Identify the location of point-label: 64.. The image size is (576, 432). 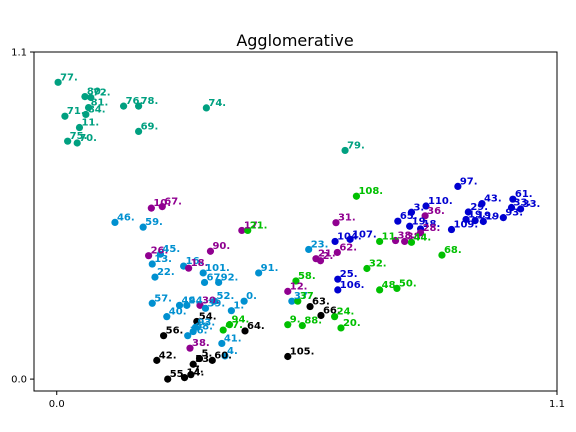
(256, 326).